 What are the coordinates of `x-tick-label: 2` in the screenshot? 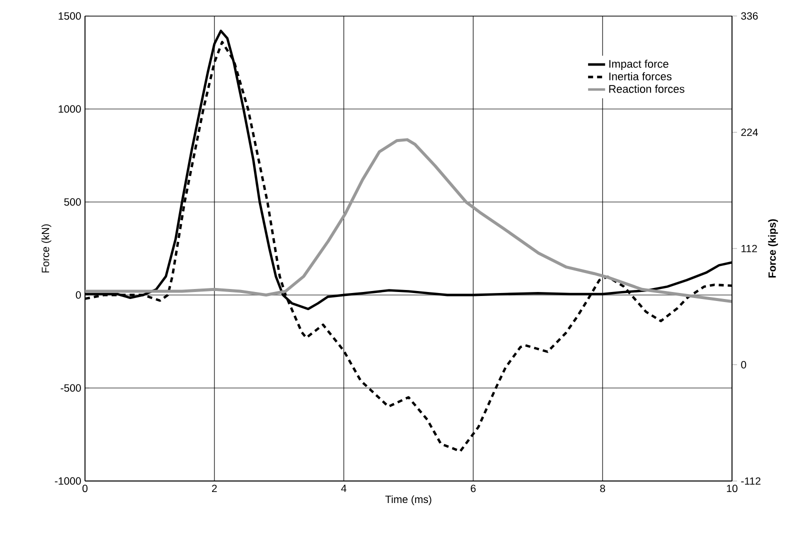 It's located at (214, 488).